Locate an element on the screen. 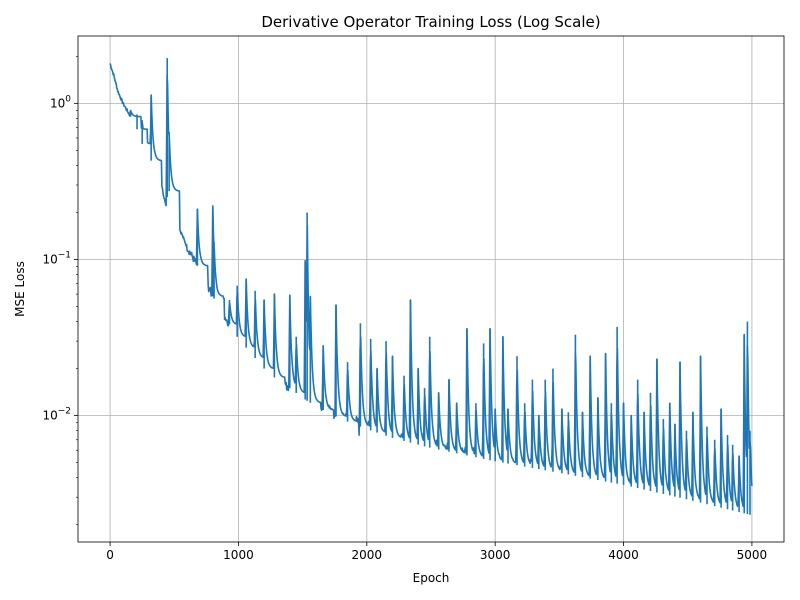 The width and height of the screenshot is (800, 600). y-tick-label: 10⁻² is located at coordinates (56, 415).